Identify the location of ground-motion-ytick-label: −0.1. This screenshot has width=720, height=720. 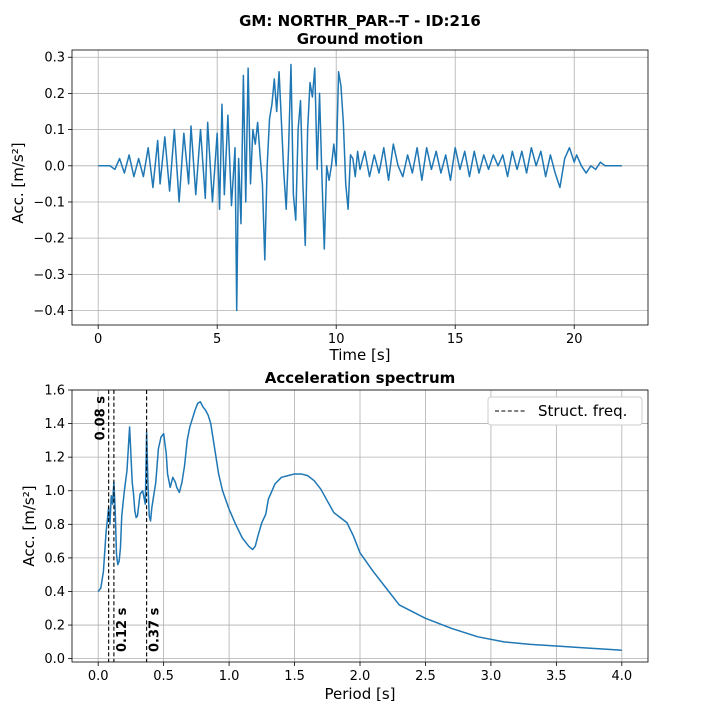
(49, 202).